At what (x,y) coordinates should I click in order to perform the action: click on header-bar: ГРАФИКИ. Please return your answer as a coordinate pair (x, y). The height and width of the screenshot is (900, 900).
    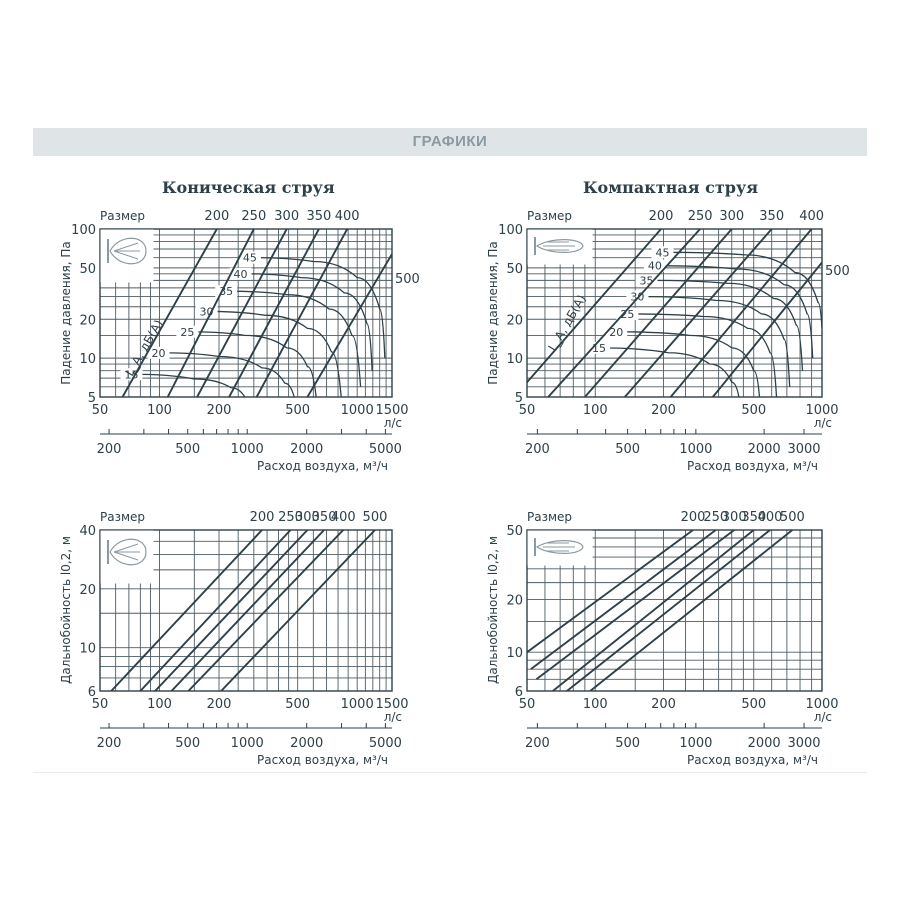
    Looking at the image, I should click on (450, 142).